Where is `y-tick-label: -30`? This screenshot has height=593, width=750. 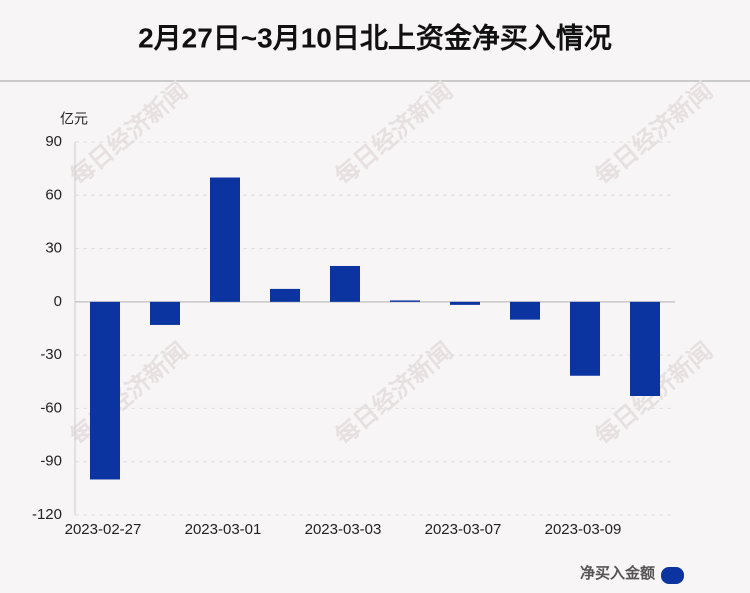 y-tick-label: -30 is located at coordinates (51, 354).